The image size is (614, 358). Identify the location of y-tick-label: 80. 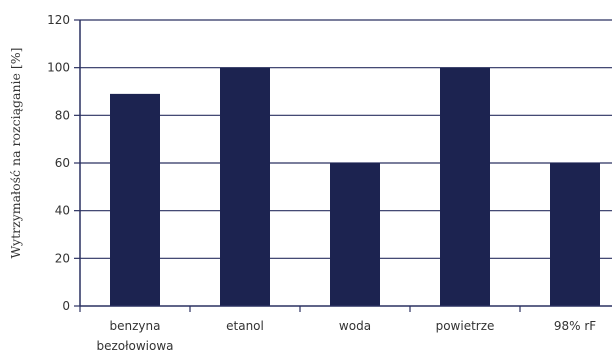
(62, 115).